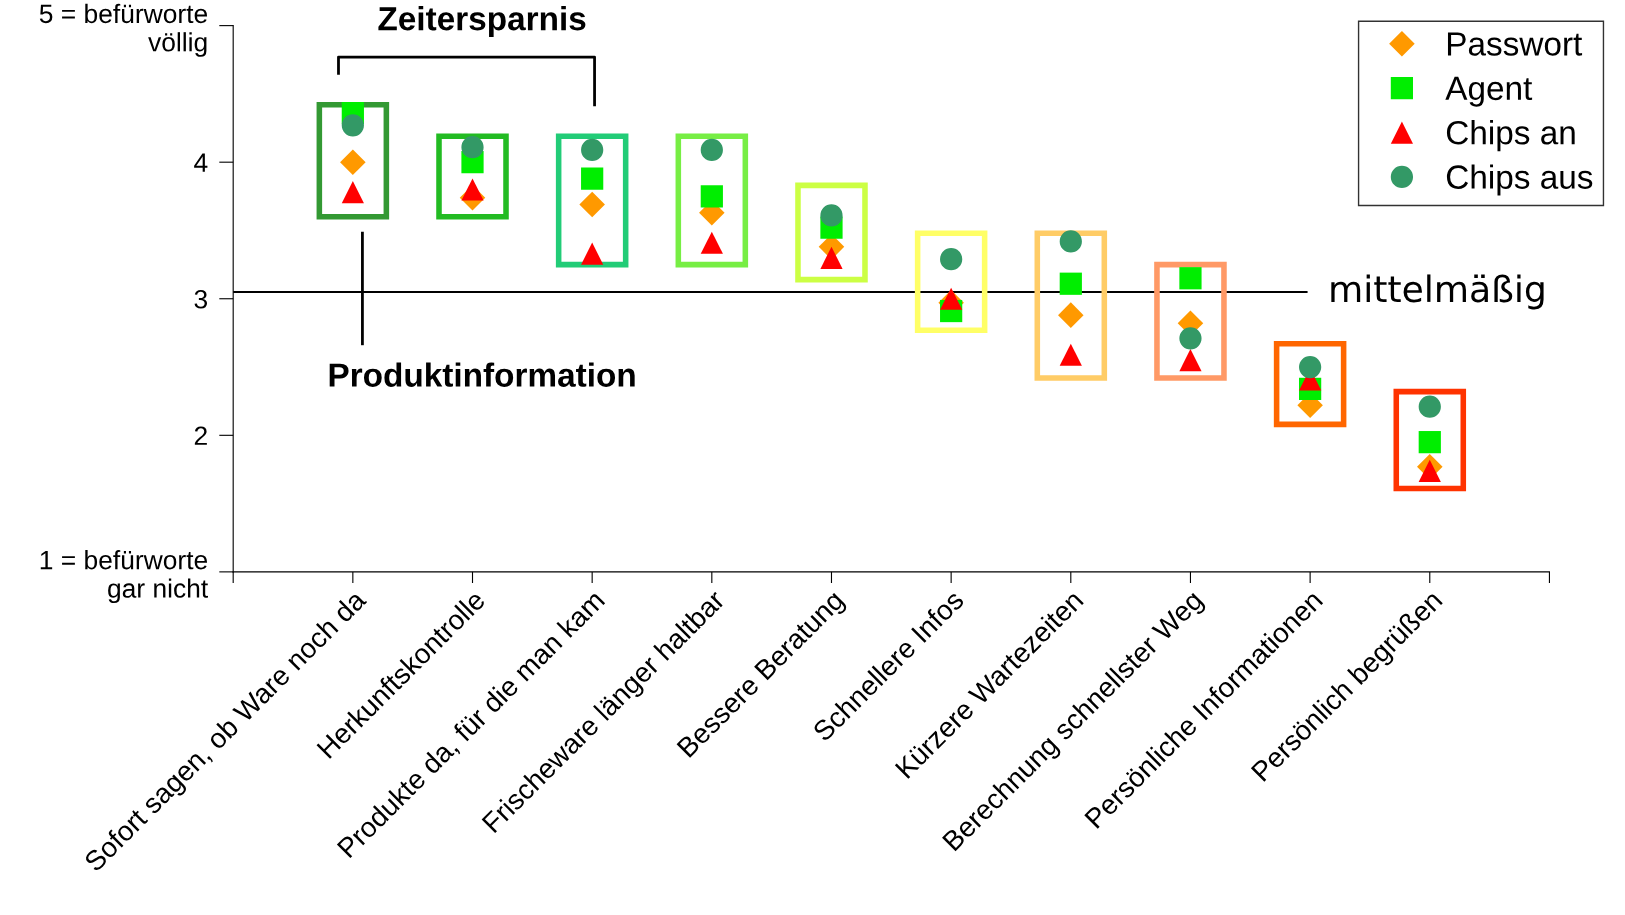 This screenshot has height=915, width=1625. What do you see at coordinates (1510, 136) in the screenshot?
I see `legend-label: Chips an` at bounding box center [1510, 136].